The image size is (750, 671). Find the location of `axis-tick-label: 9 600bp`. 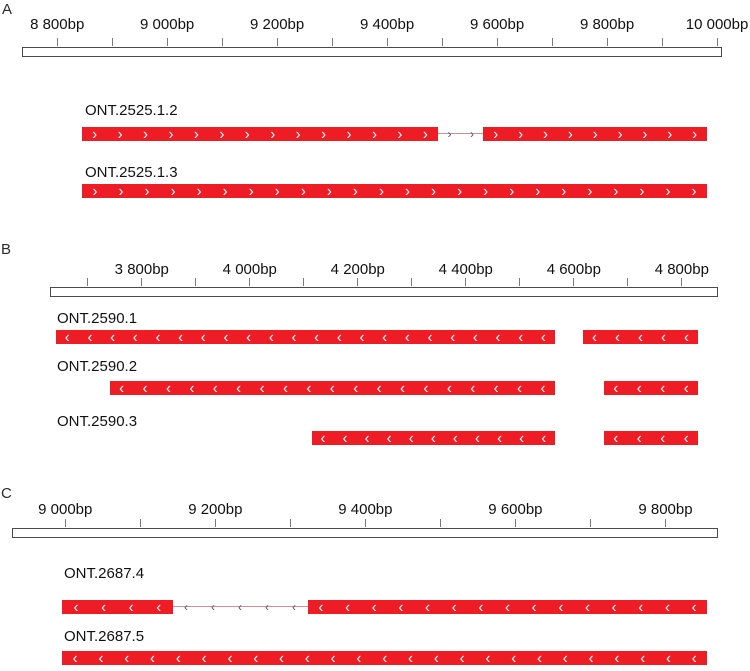

axis-tick-label: 9 600bp is located at coordinates (515, 509).